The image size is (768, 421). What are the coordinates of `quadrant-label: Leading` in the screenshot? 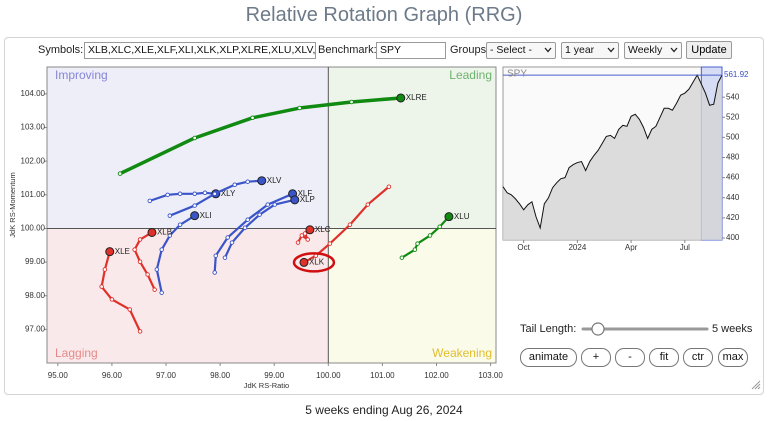 It's located at (470, 75).